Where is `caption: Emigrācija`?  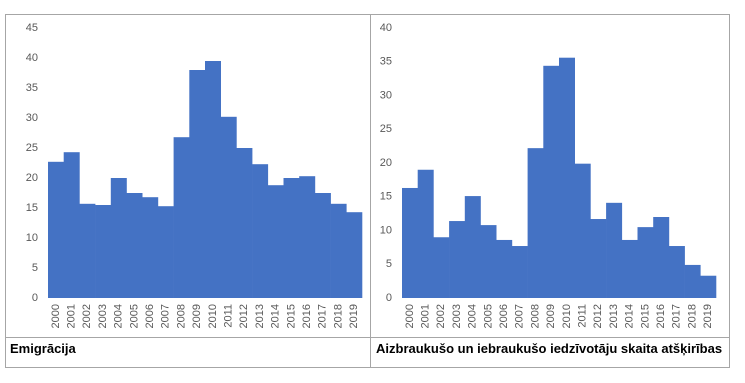
caption: Emigrācija is located at coordinates (43, 348).